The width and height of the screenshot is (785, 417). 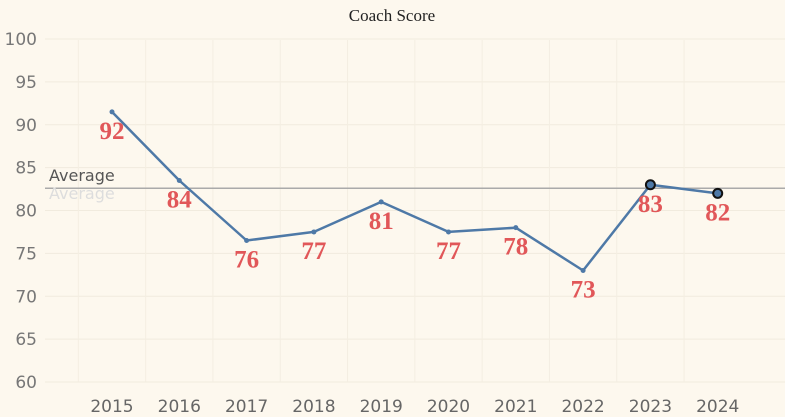 What do you see at coordinates (717, 407) in the screenshot?
I see `x-tick-label: 2024` at bounding box center [717, 407].